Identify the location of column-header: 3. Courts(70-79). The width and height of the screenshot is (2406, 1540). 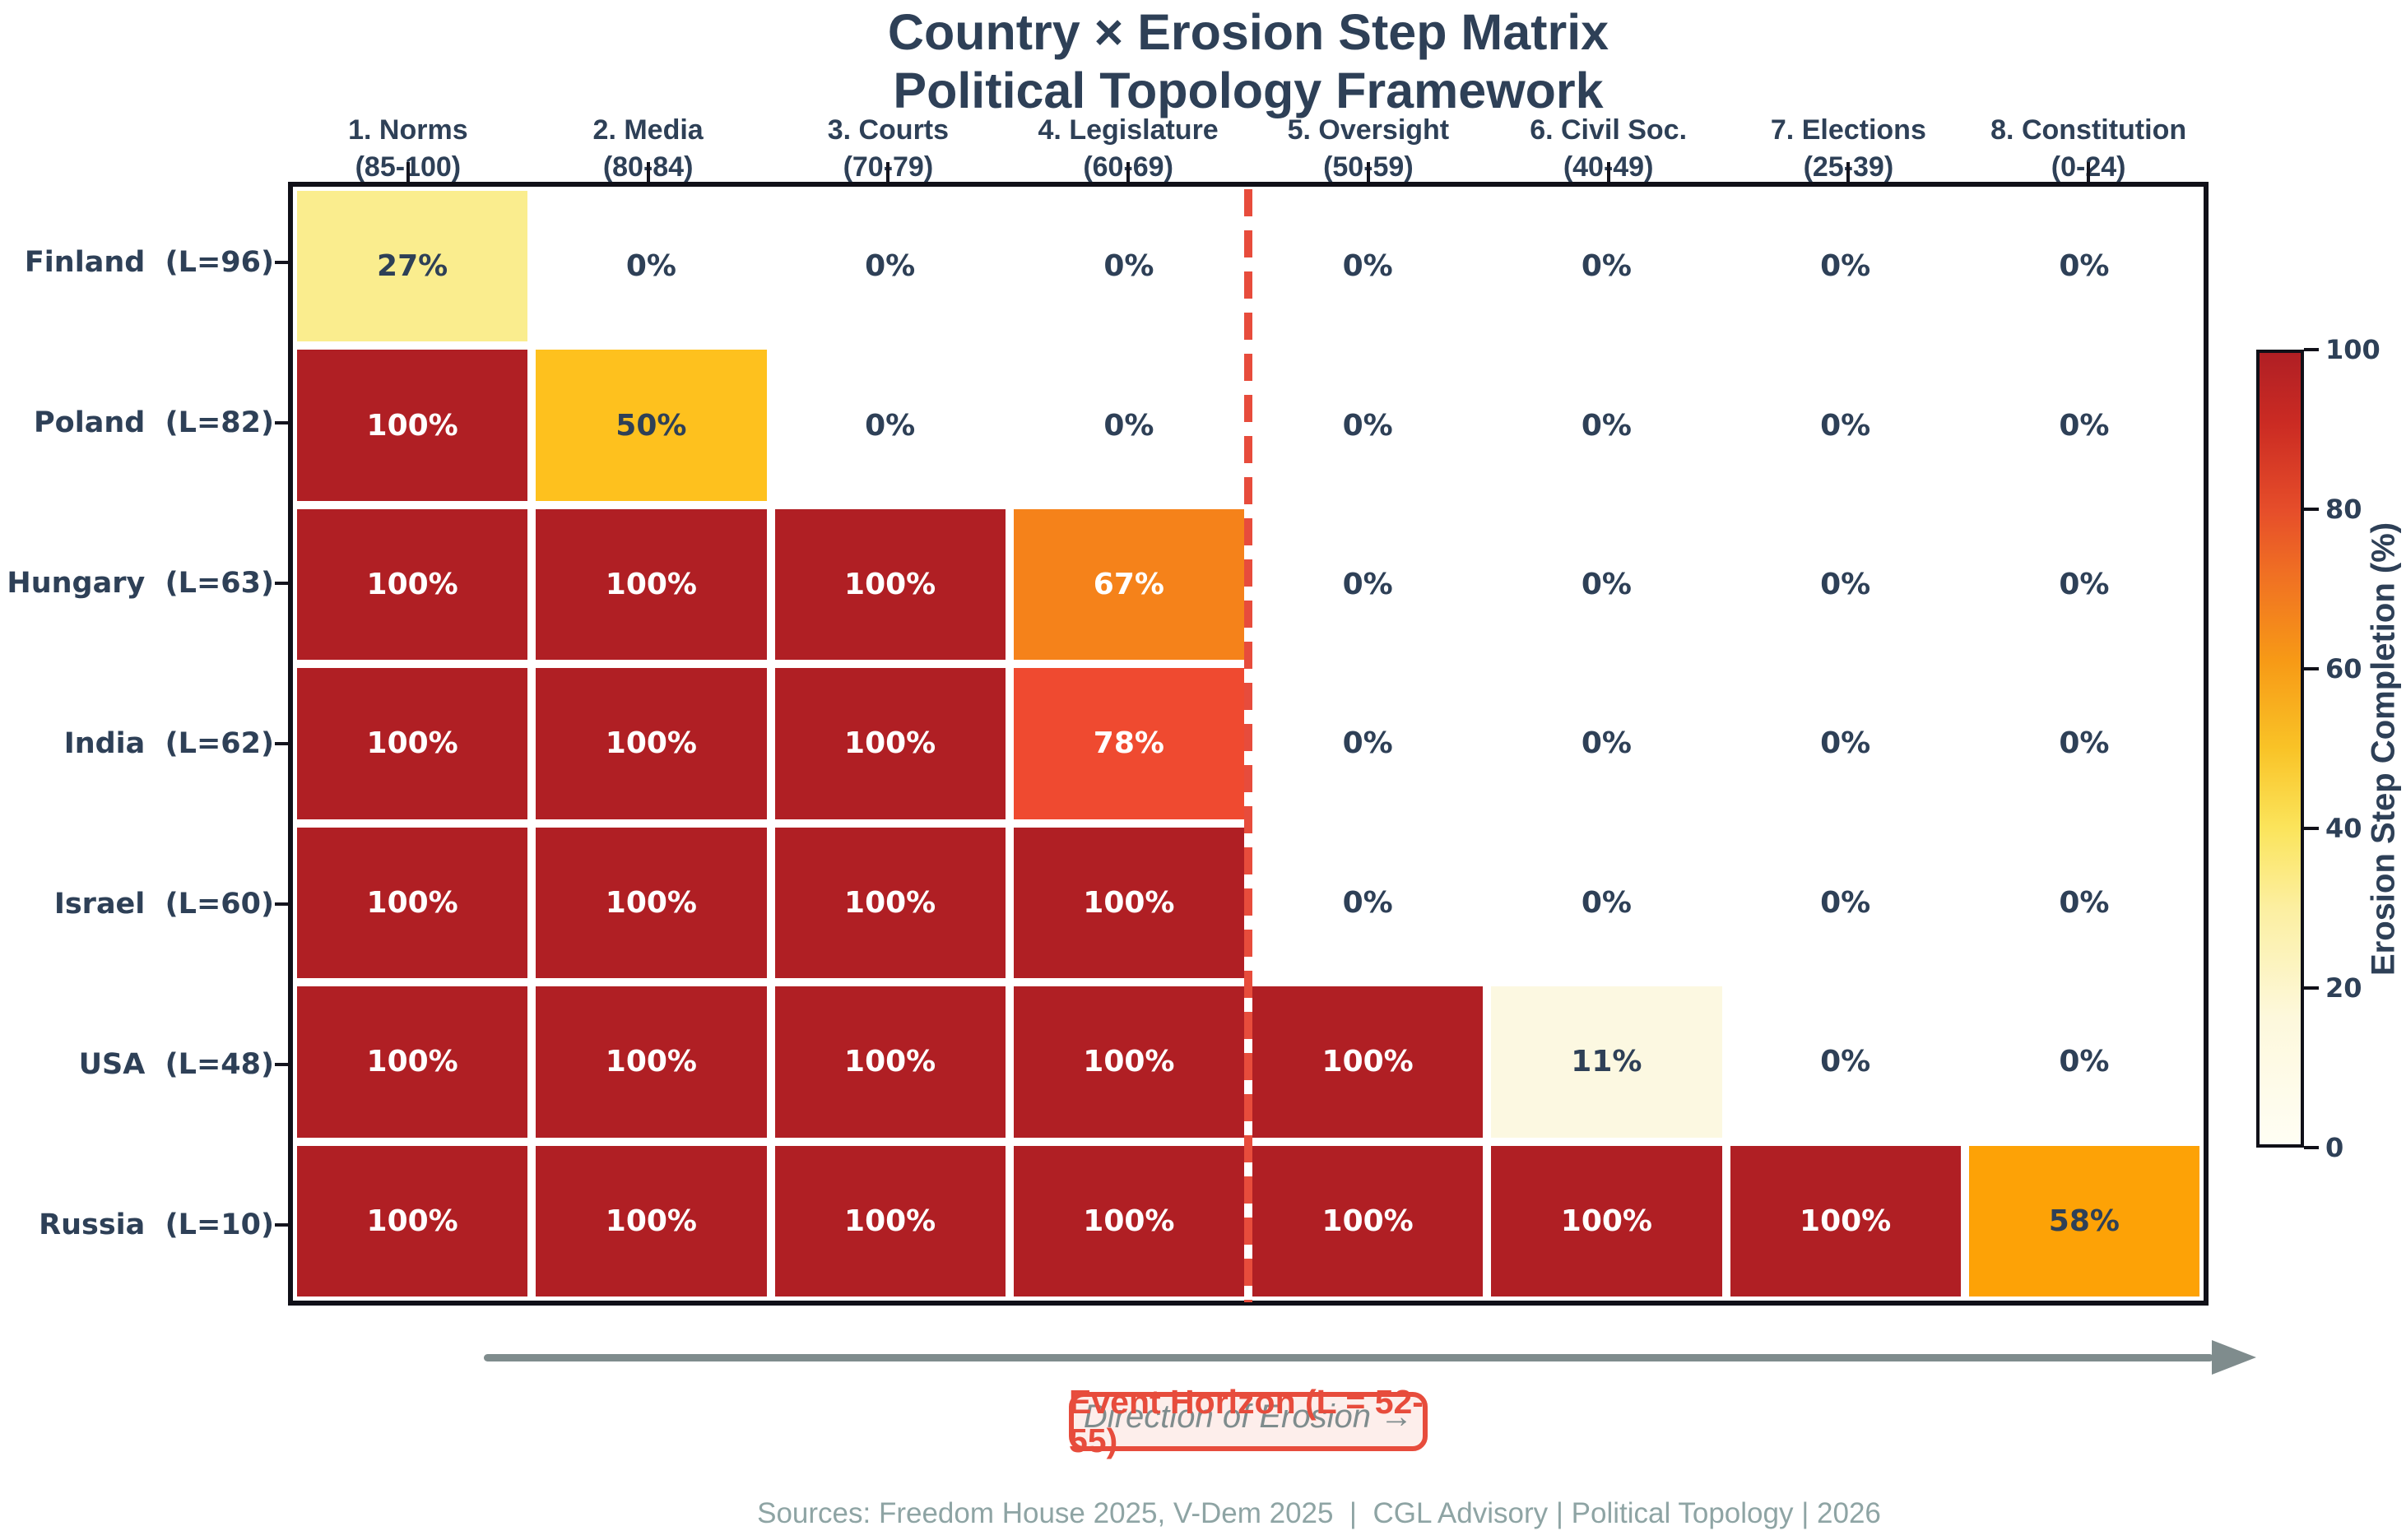
(889, 149).